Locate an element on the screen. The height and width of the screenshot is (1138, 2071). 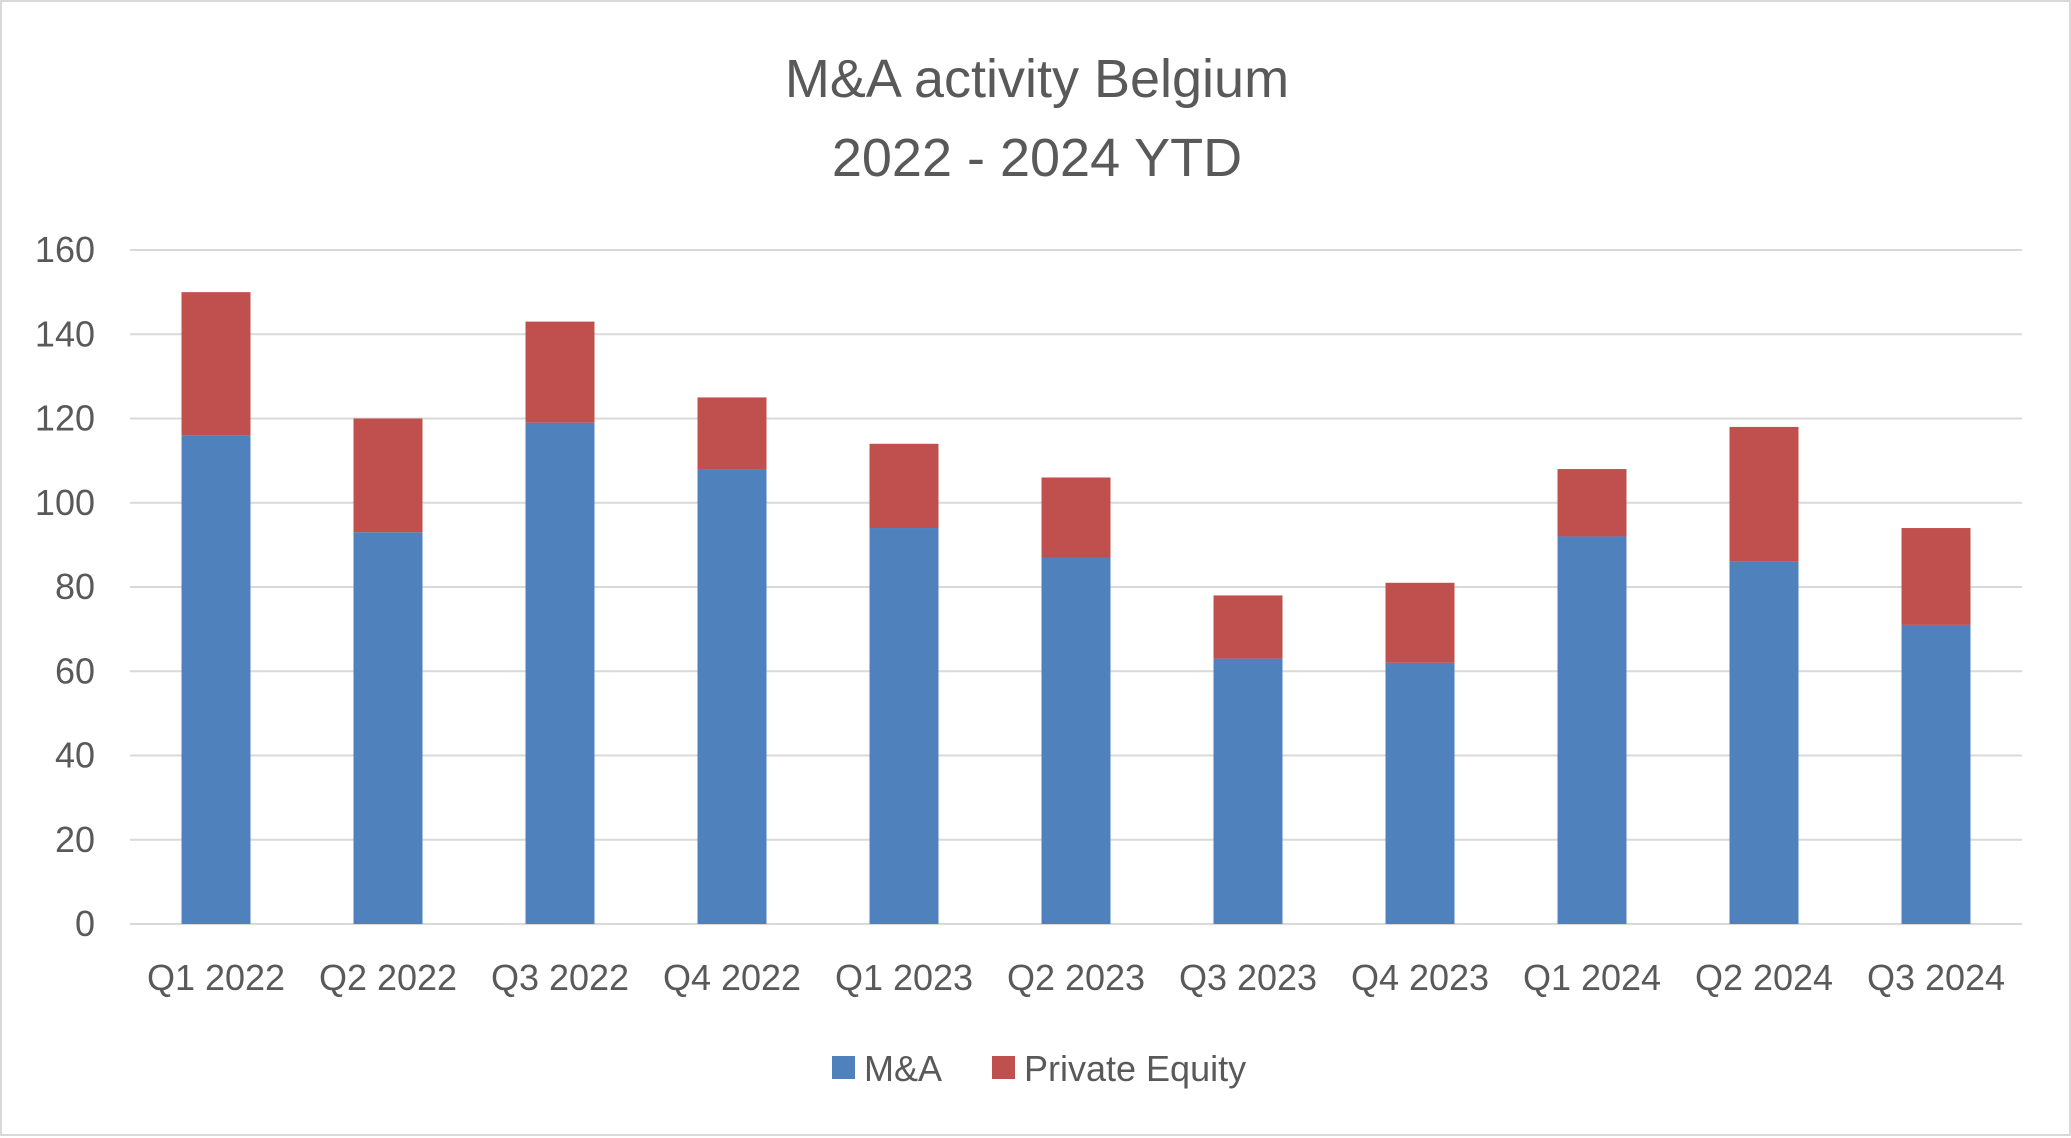
x-tick-label: Q2 2023 is located at coordinates (1076, 977).